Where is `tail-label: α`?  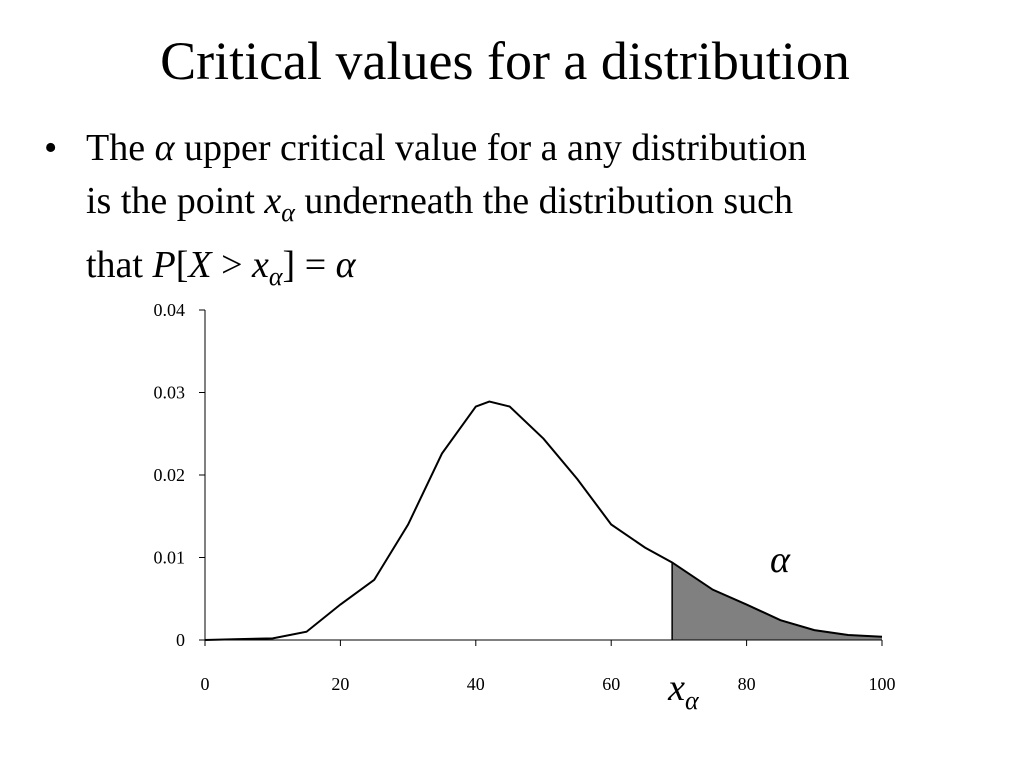
tail-label: α is located at coordinates (780, 560).